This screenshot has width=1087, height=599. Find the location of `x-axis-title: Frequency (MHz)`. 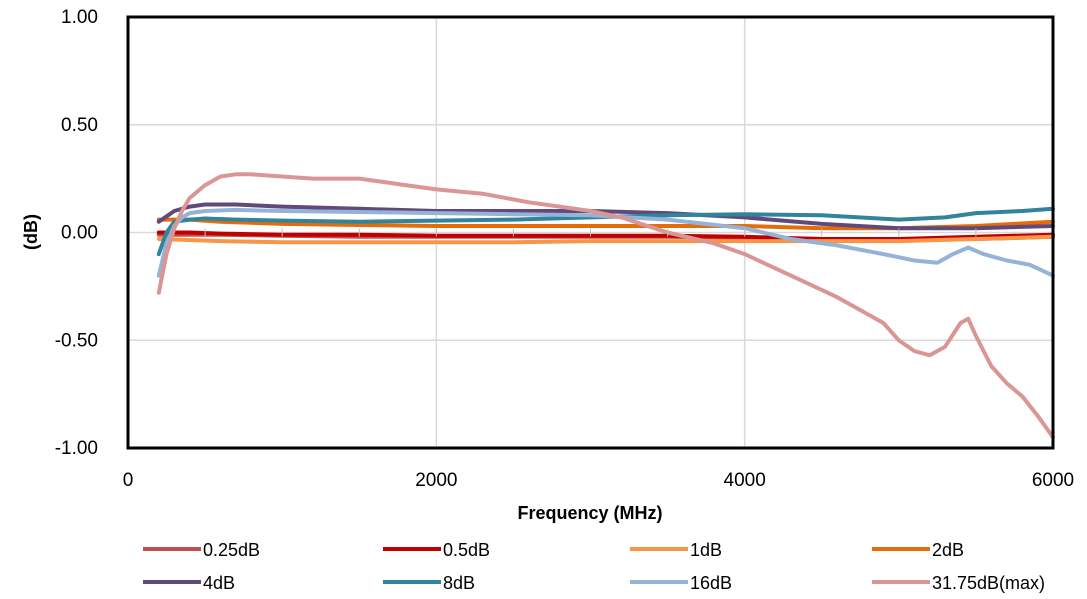

x-axis-title: Frequency (MHz) is located at coordinates (589, 513).